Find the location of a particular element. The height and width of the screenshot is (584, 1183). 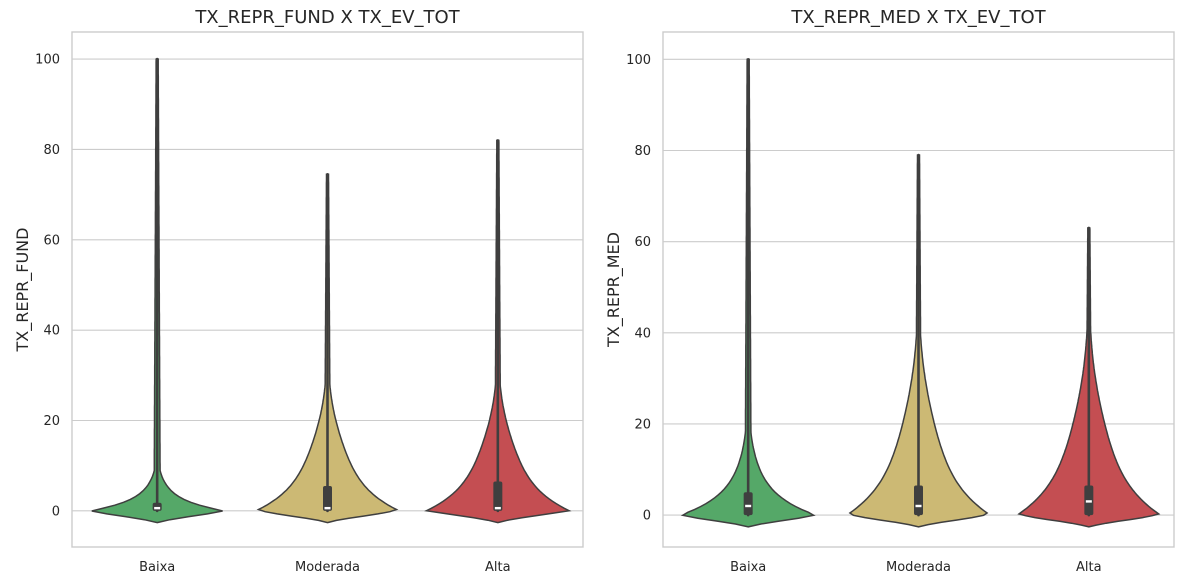

iqr-box-alta is located at coordinates (498, 496).